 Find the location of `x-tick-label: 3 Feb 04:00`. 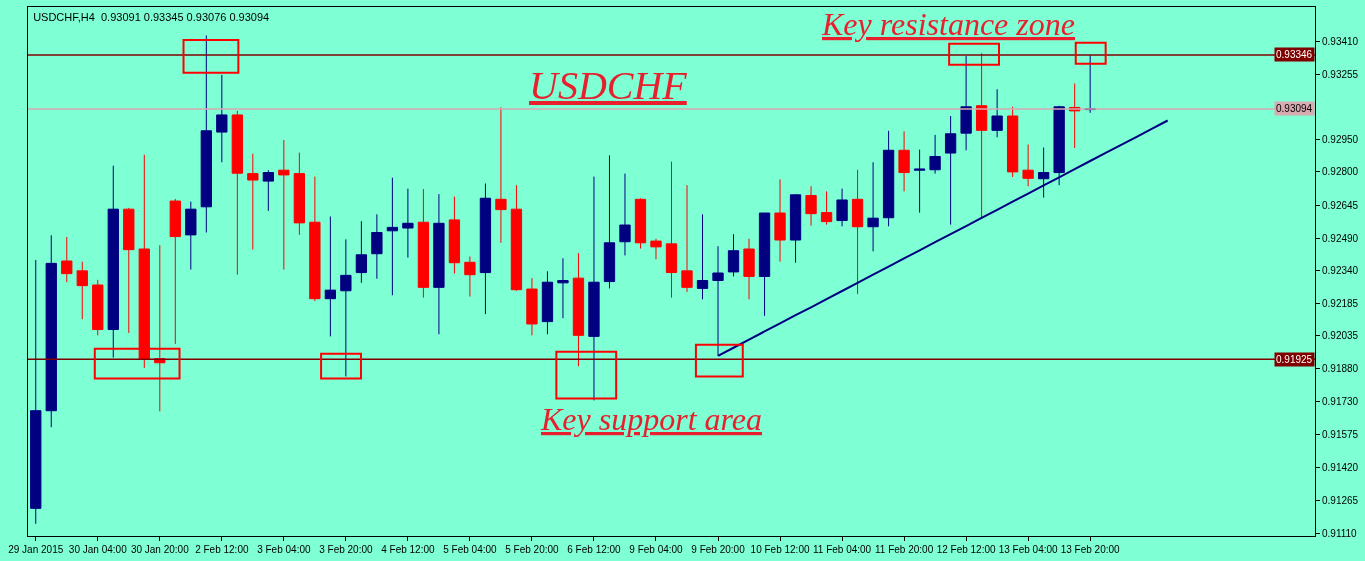

x-tick-label: 3 Feb 04:00 is located at coordinates (284, 549).